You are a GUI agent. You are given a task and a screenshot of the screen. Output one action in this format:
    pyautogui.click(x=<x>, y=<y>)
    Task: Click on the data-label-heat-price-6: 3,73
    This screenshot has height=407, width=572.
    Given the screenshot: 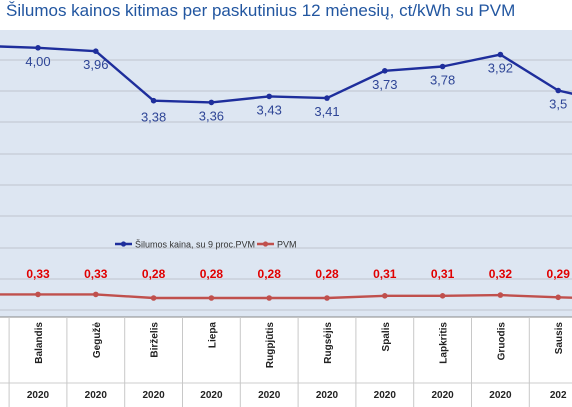 What is the action you would take?
    pyautogui.click(x=384, y=84)
    